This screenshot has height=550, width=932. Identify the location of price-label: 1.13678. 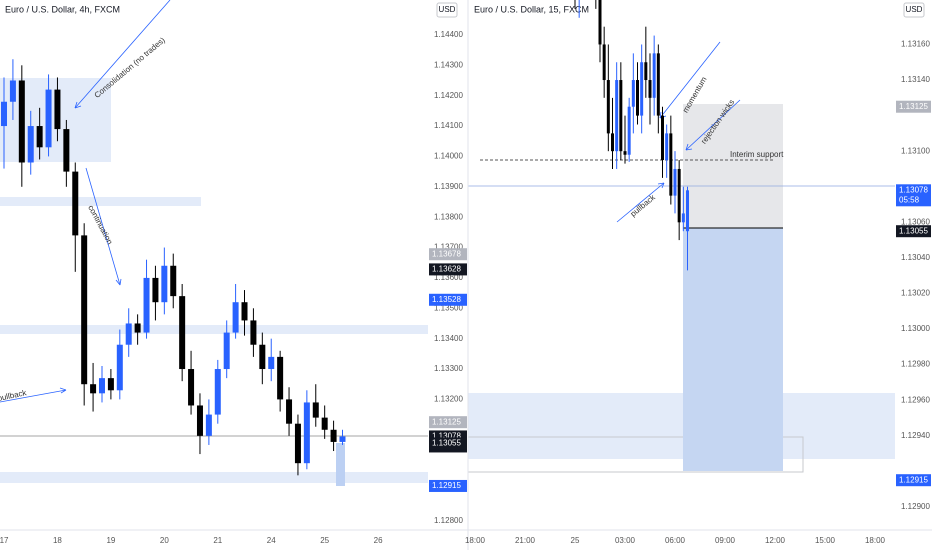
(446, 253).